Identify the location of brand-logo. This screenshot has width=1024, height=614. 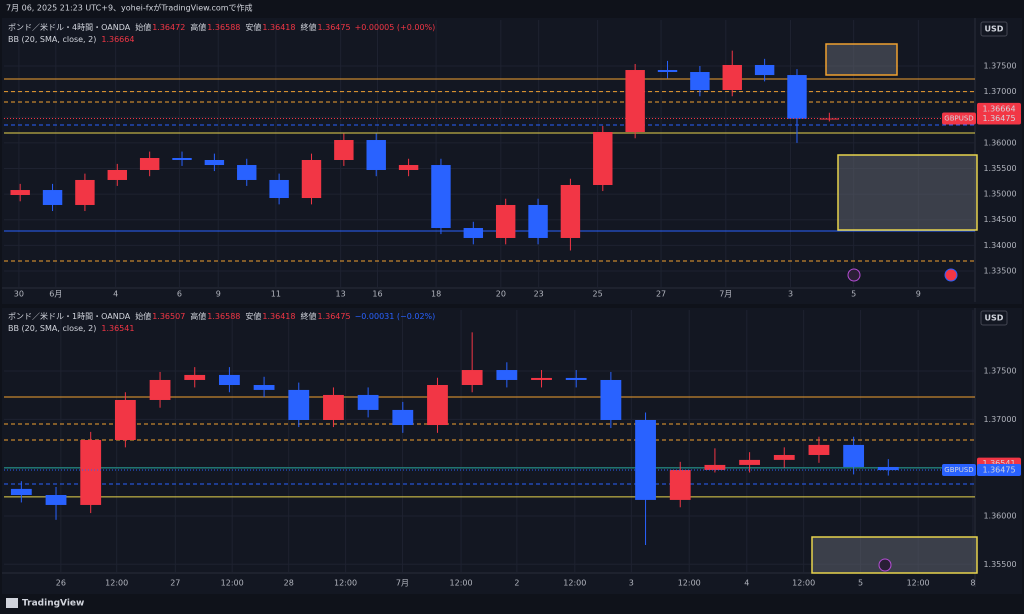
(12, 603).